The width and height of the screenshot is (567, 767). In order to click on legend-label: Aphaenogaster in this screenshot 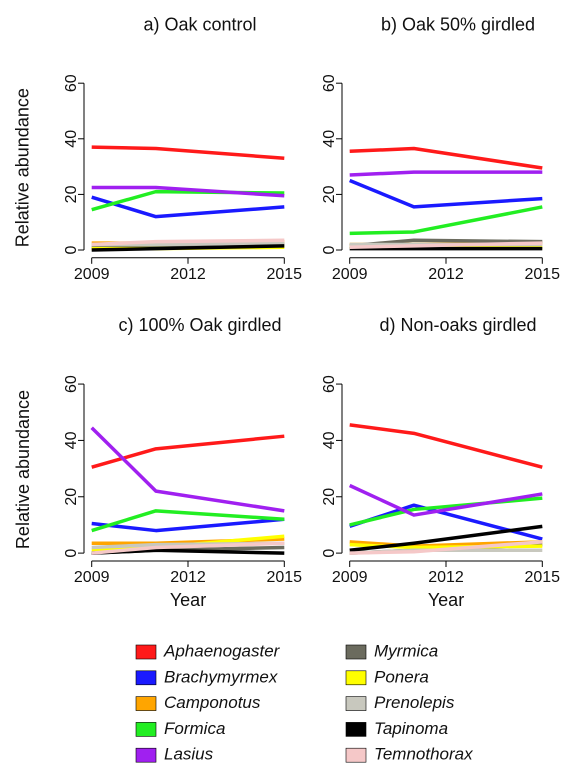, I will do `click(222, 650)`.